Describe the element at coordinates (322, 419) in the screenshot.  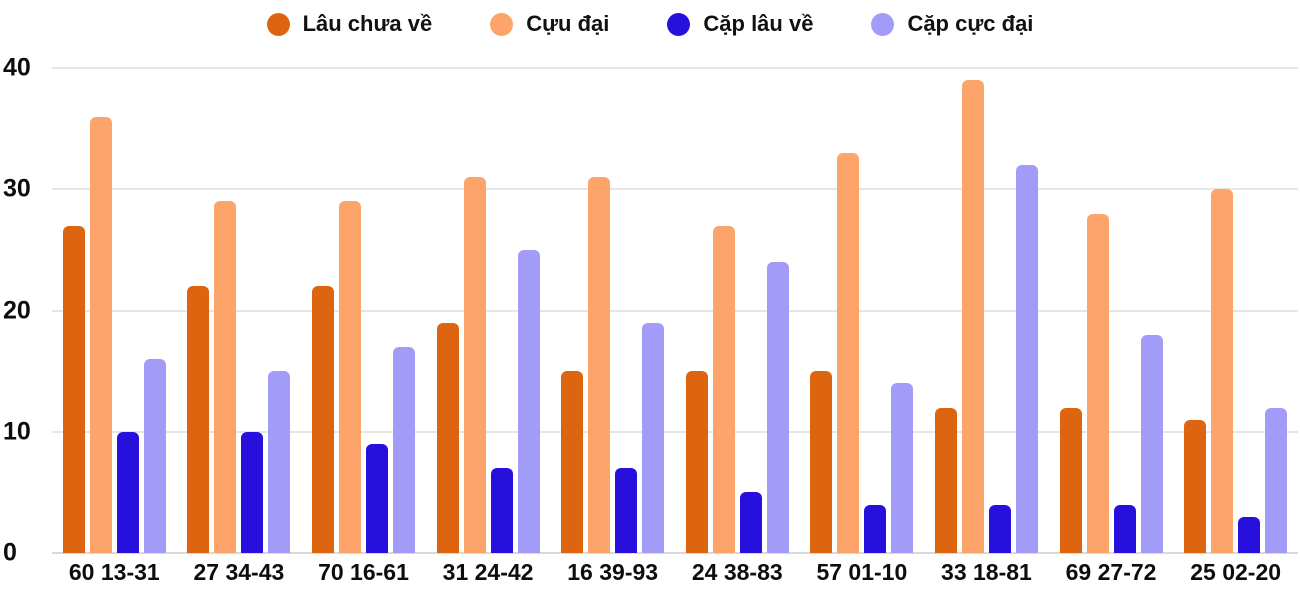
I see `bar-series0-cat2` at that location.